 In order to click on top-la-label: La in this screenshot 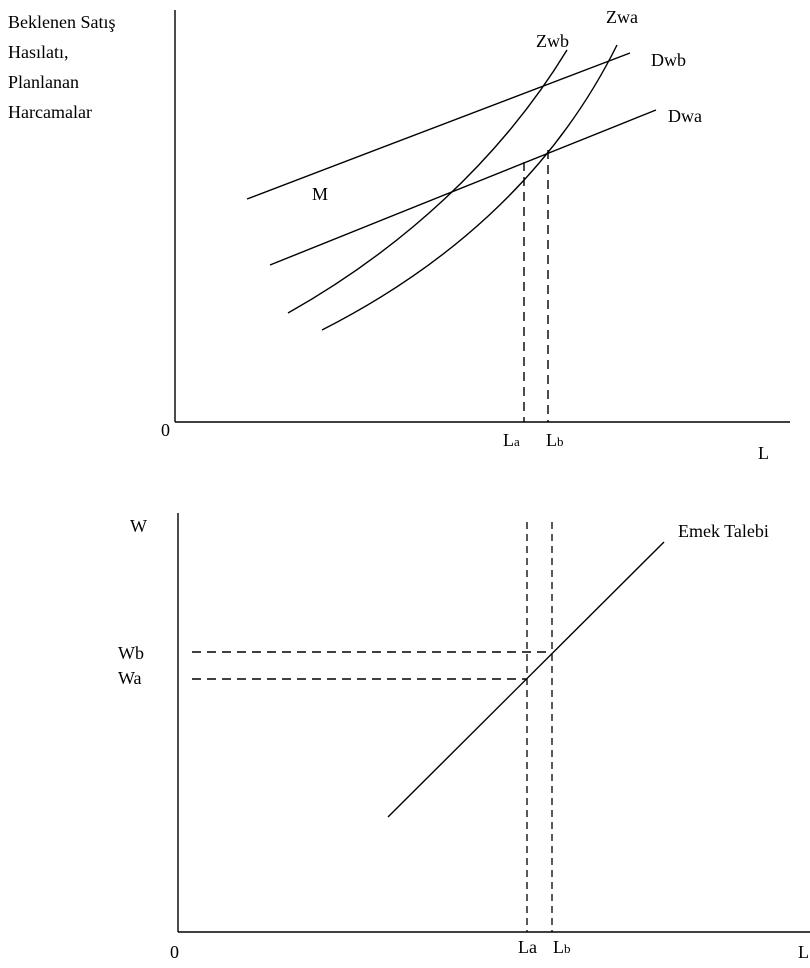, I will do `click(511, 440)`.